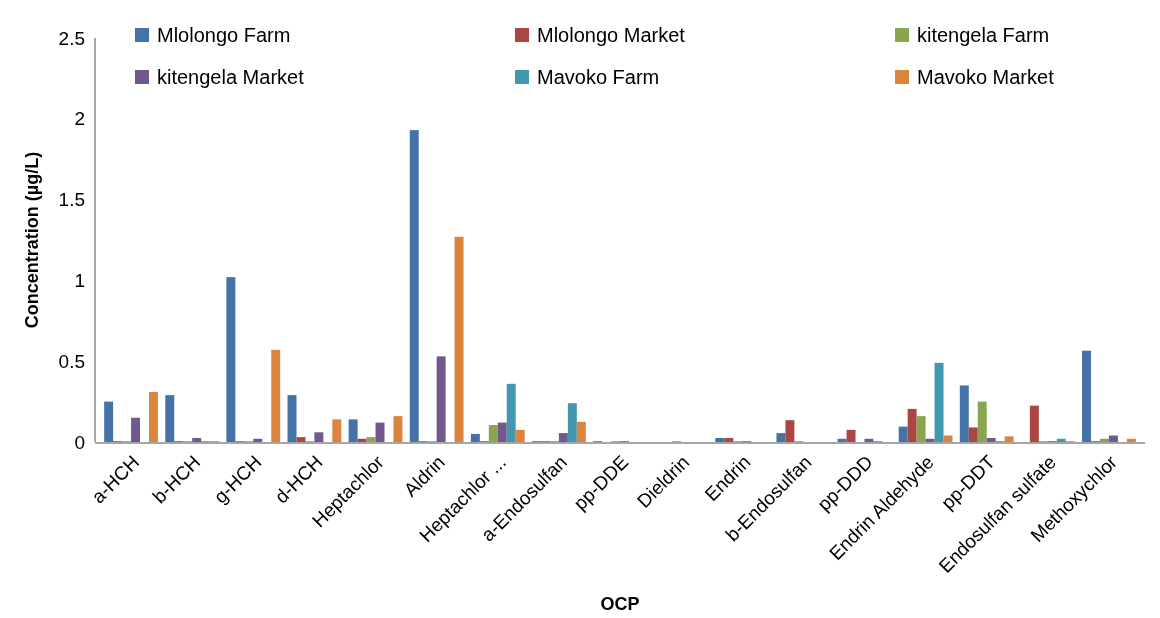  I want to click on legend-label: Mavoko Farm, so click(598, 77).